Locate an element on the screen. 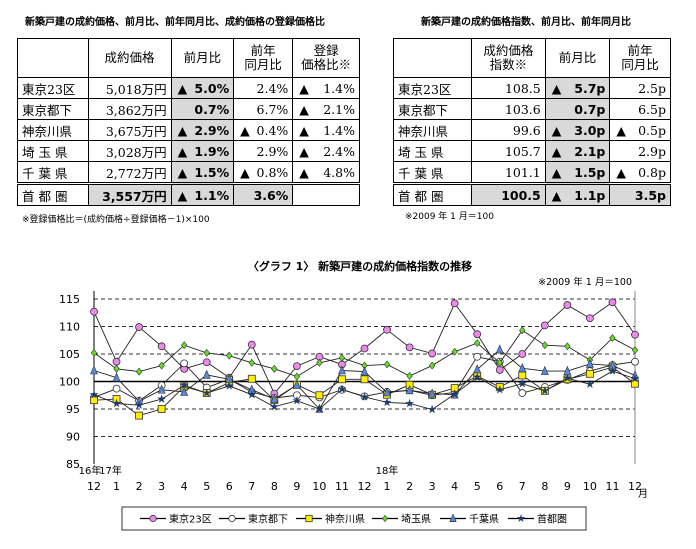 This screenshot has height=549, width=696. legend-star-icon is located at coordinates (521, 518).